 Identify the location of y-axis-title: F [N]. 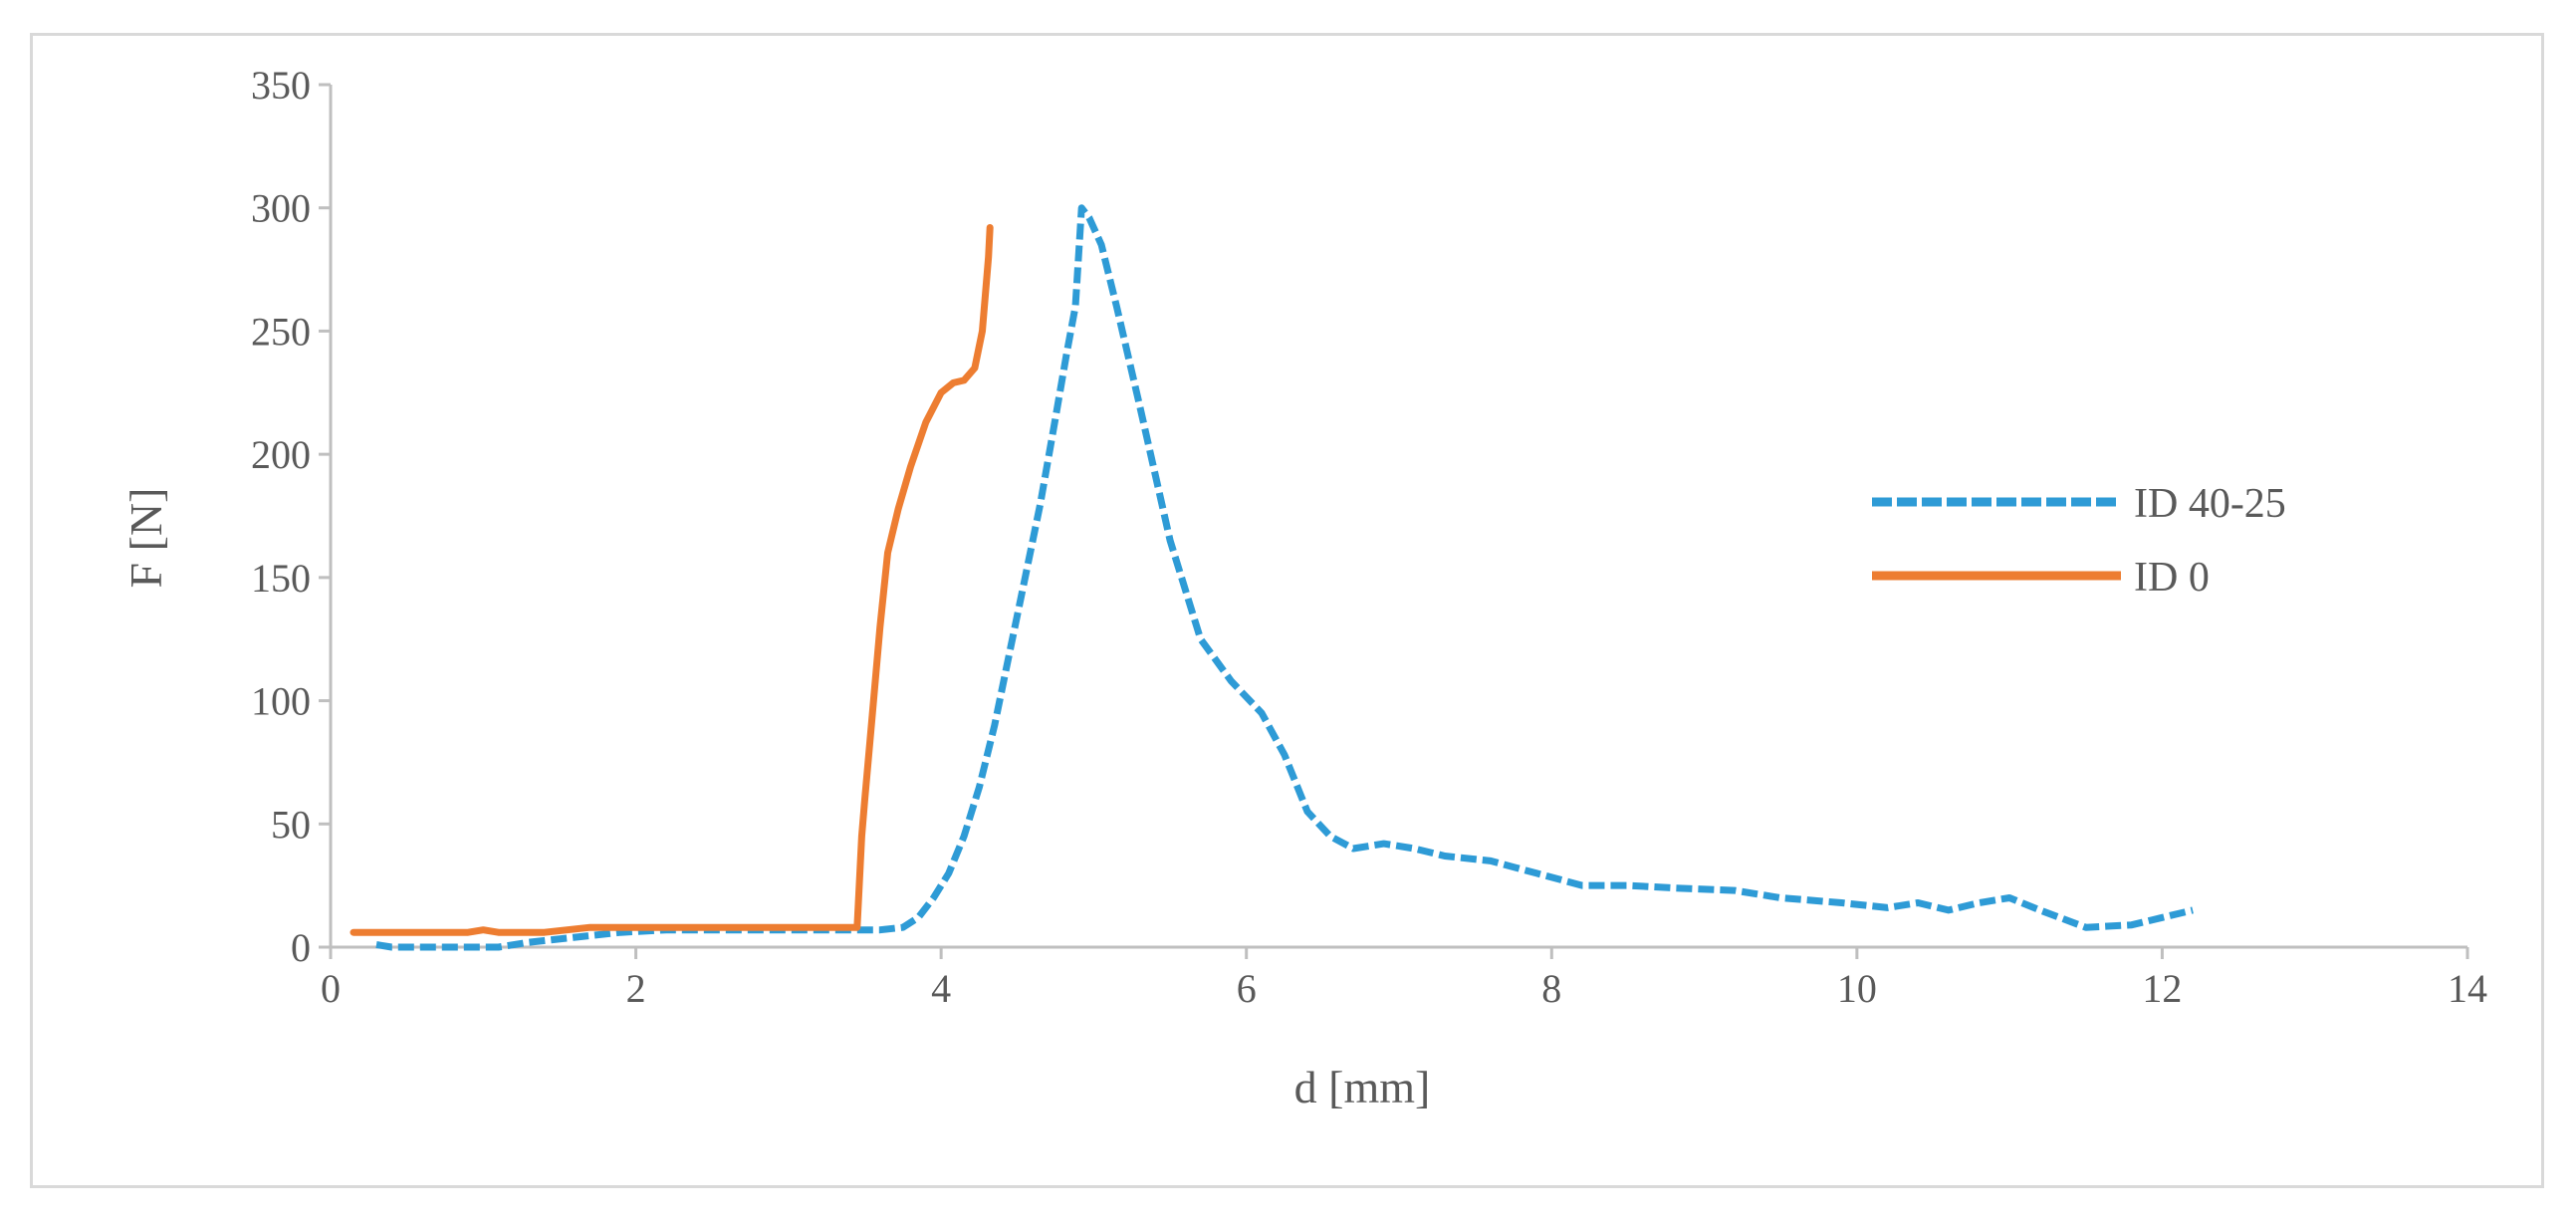
(145, 538).